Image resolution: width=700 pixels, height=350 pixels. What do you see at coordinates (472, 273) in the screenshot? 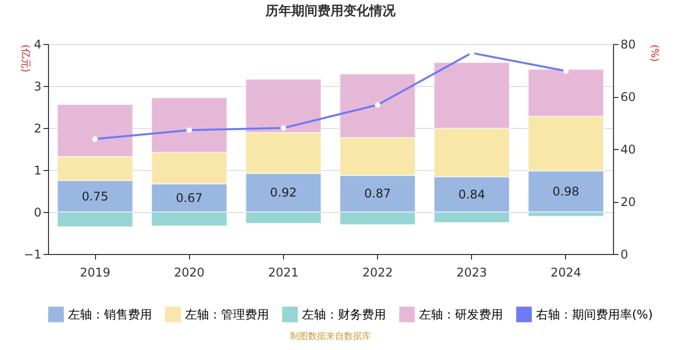
I see `x-tick-label: 2023` at bounding box center [472, 273].